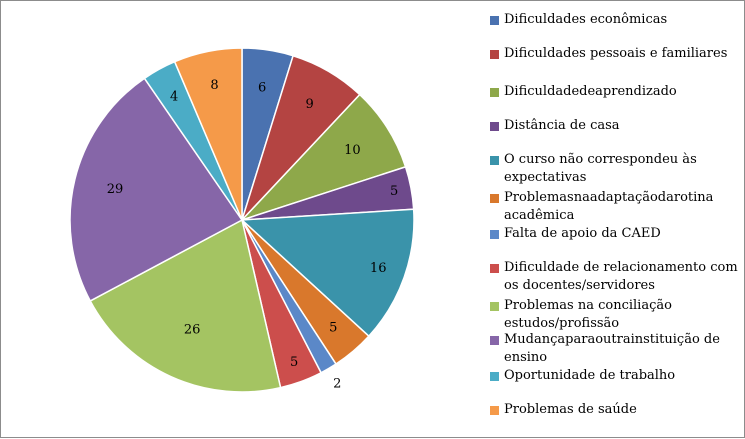 This screenshot has width=745, height=439. I want to click on data-label: 6, so click(262, 87).